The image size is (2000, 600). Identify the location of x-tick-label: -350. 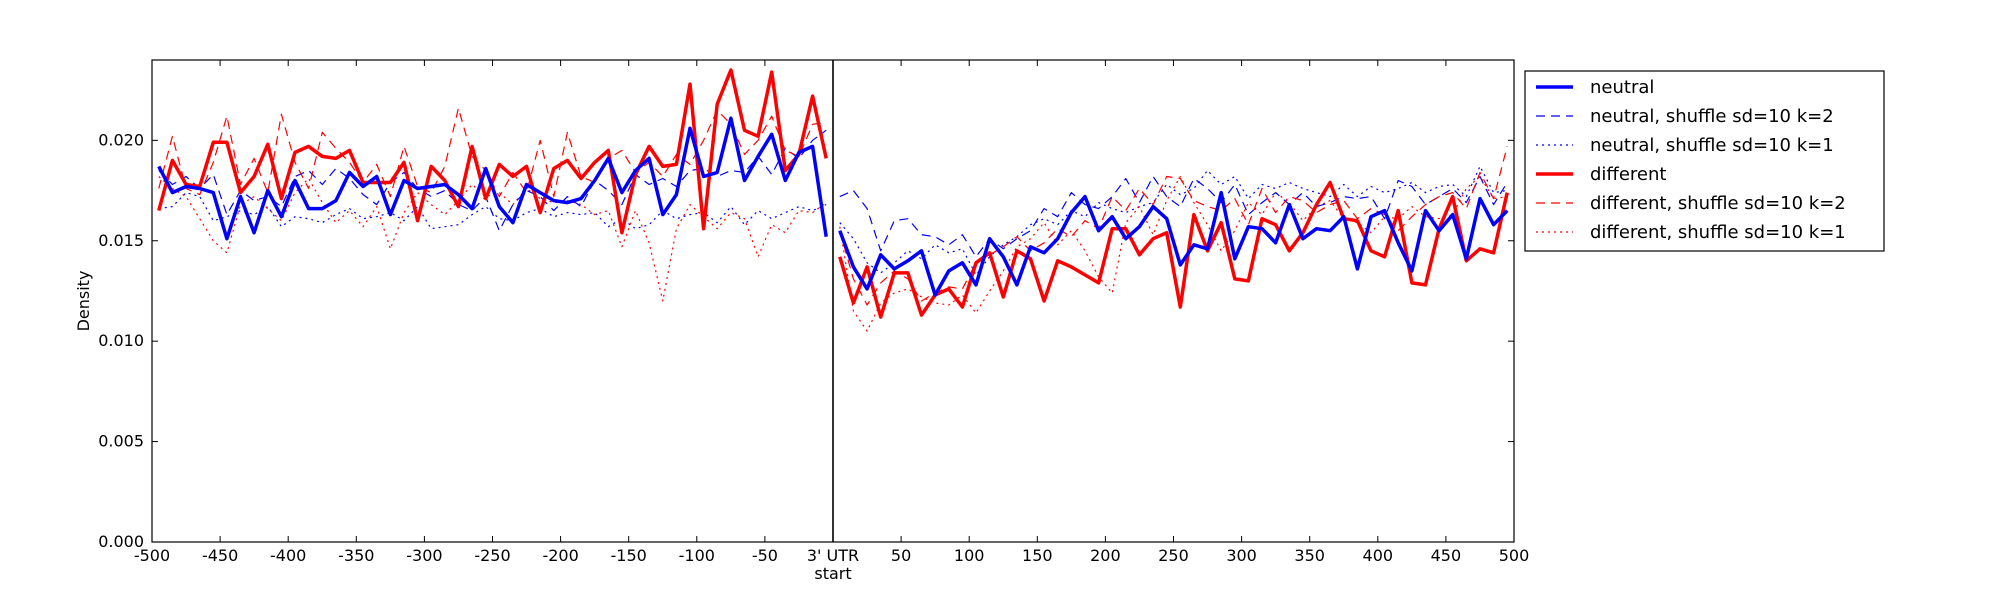
(356, 555).